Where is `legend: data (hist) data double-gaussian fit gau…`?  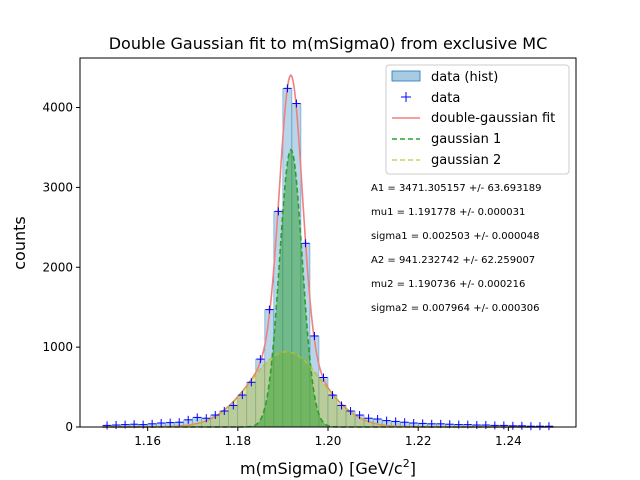
legend: data (hist) data double-gaussian fit gau… is located at coordinates (477, 119).